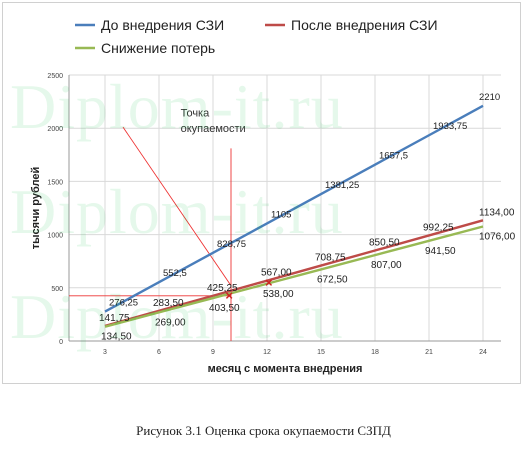  I want to click on legend-label: После внедрения СЗИ, so click(364, 25).